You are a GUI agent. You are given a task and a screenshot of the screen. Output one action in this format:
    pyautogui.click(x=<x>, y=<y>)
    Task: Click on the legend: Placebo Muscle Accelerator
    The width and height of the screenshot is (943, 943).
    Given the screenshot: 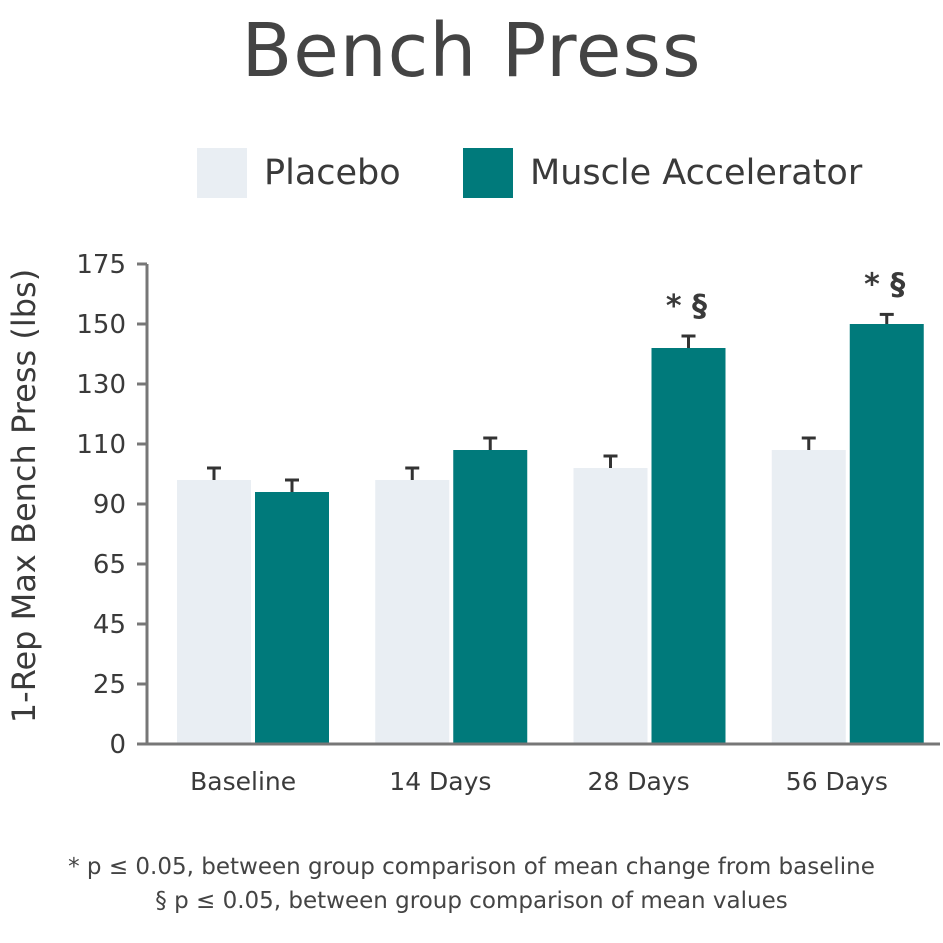 What is the action you would take?
    pyautogui.click(x=471, y=173)
    